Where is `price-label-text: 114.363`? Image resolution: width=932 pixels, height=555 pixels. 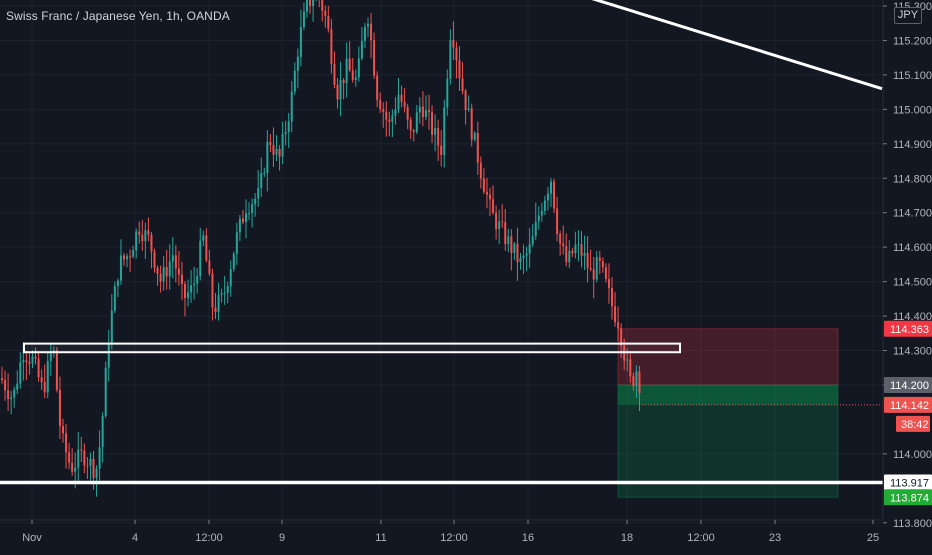
price-label-text: 114.363 is located at coordinates (909, 330).